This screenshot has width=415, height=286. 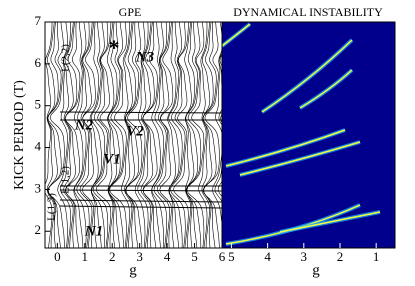 I want to click on annotation: N1, so click(x=93, y=231).